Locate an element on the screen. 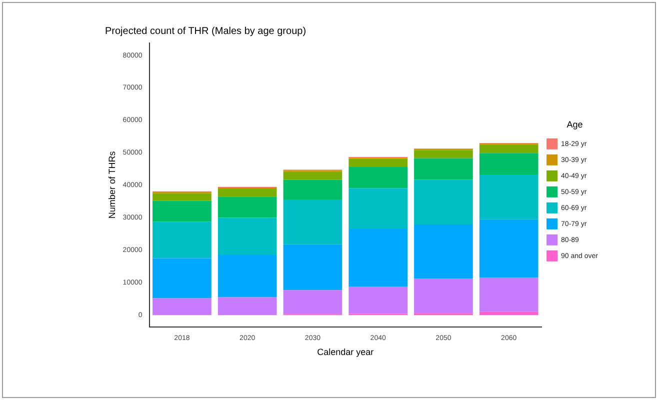 The height and width of the screenshot is (400, 658). chart-title: Projected count of THR (Males by age group) is located at coordinates (205, 31).